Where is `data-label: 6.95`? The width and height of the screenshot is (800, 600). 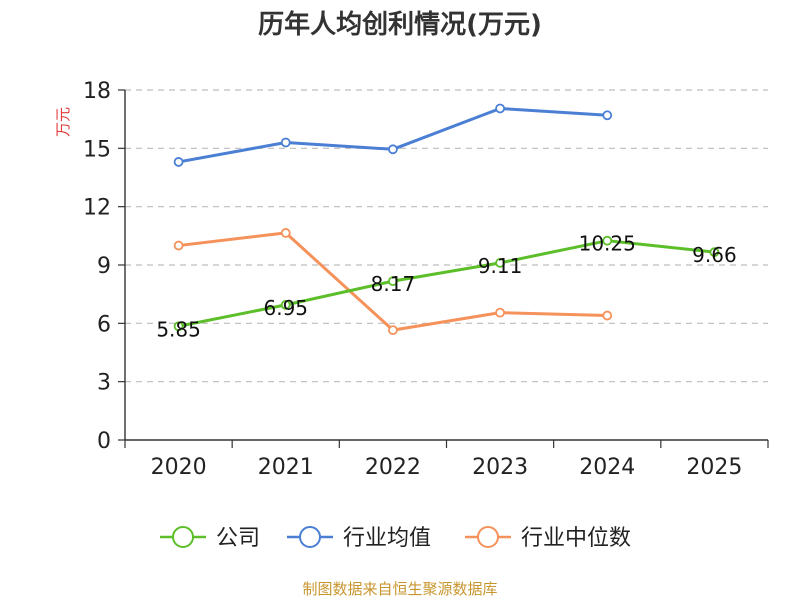
data-label: 6.95 is located at coordinates (285, 308).